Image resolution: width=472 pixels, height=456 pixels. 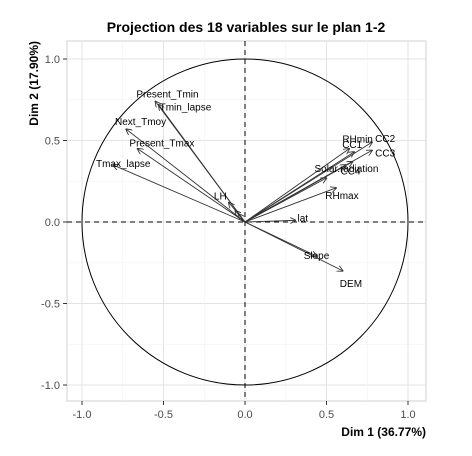 What do you see at coordinates (167, 94) in the screenshot?
I see `variable-label: Present_Tmin` at bounding box center [167, 94].